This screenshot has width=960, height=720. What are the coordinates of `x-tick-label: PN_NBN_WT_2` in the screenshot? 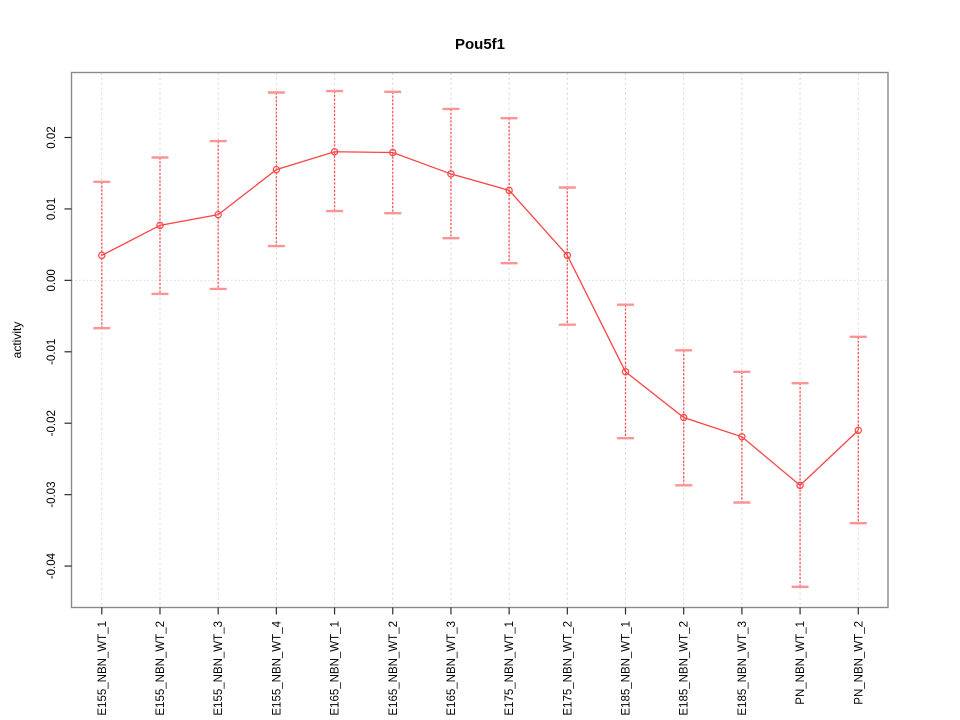 It's located at (859, 663).